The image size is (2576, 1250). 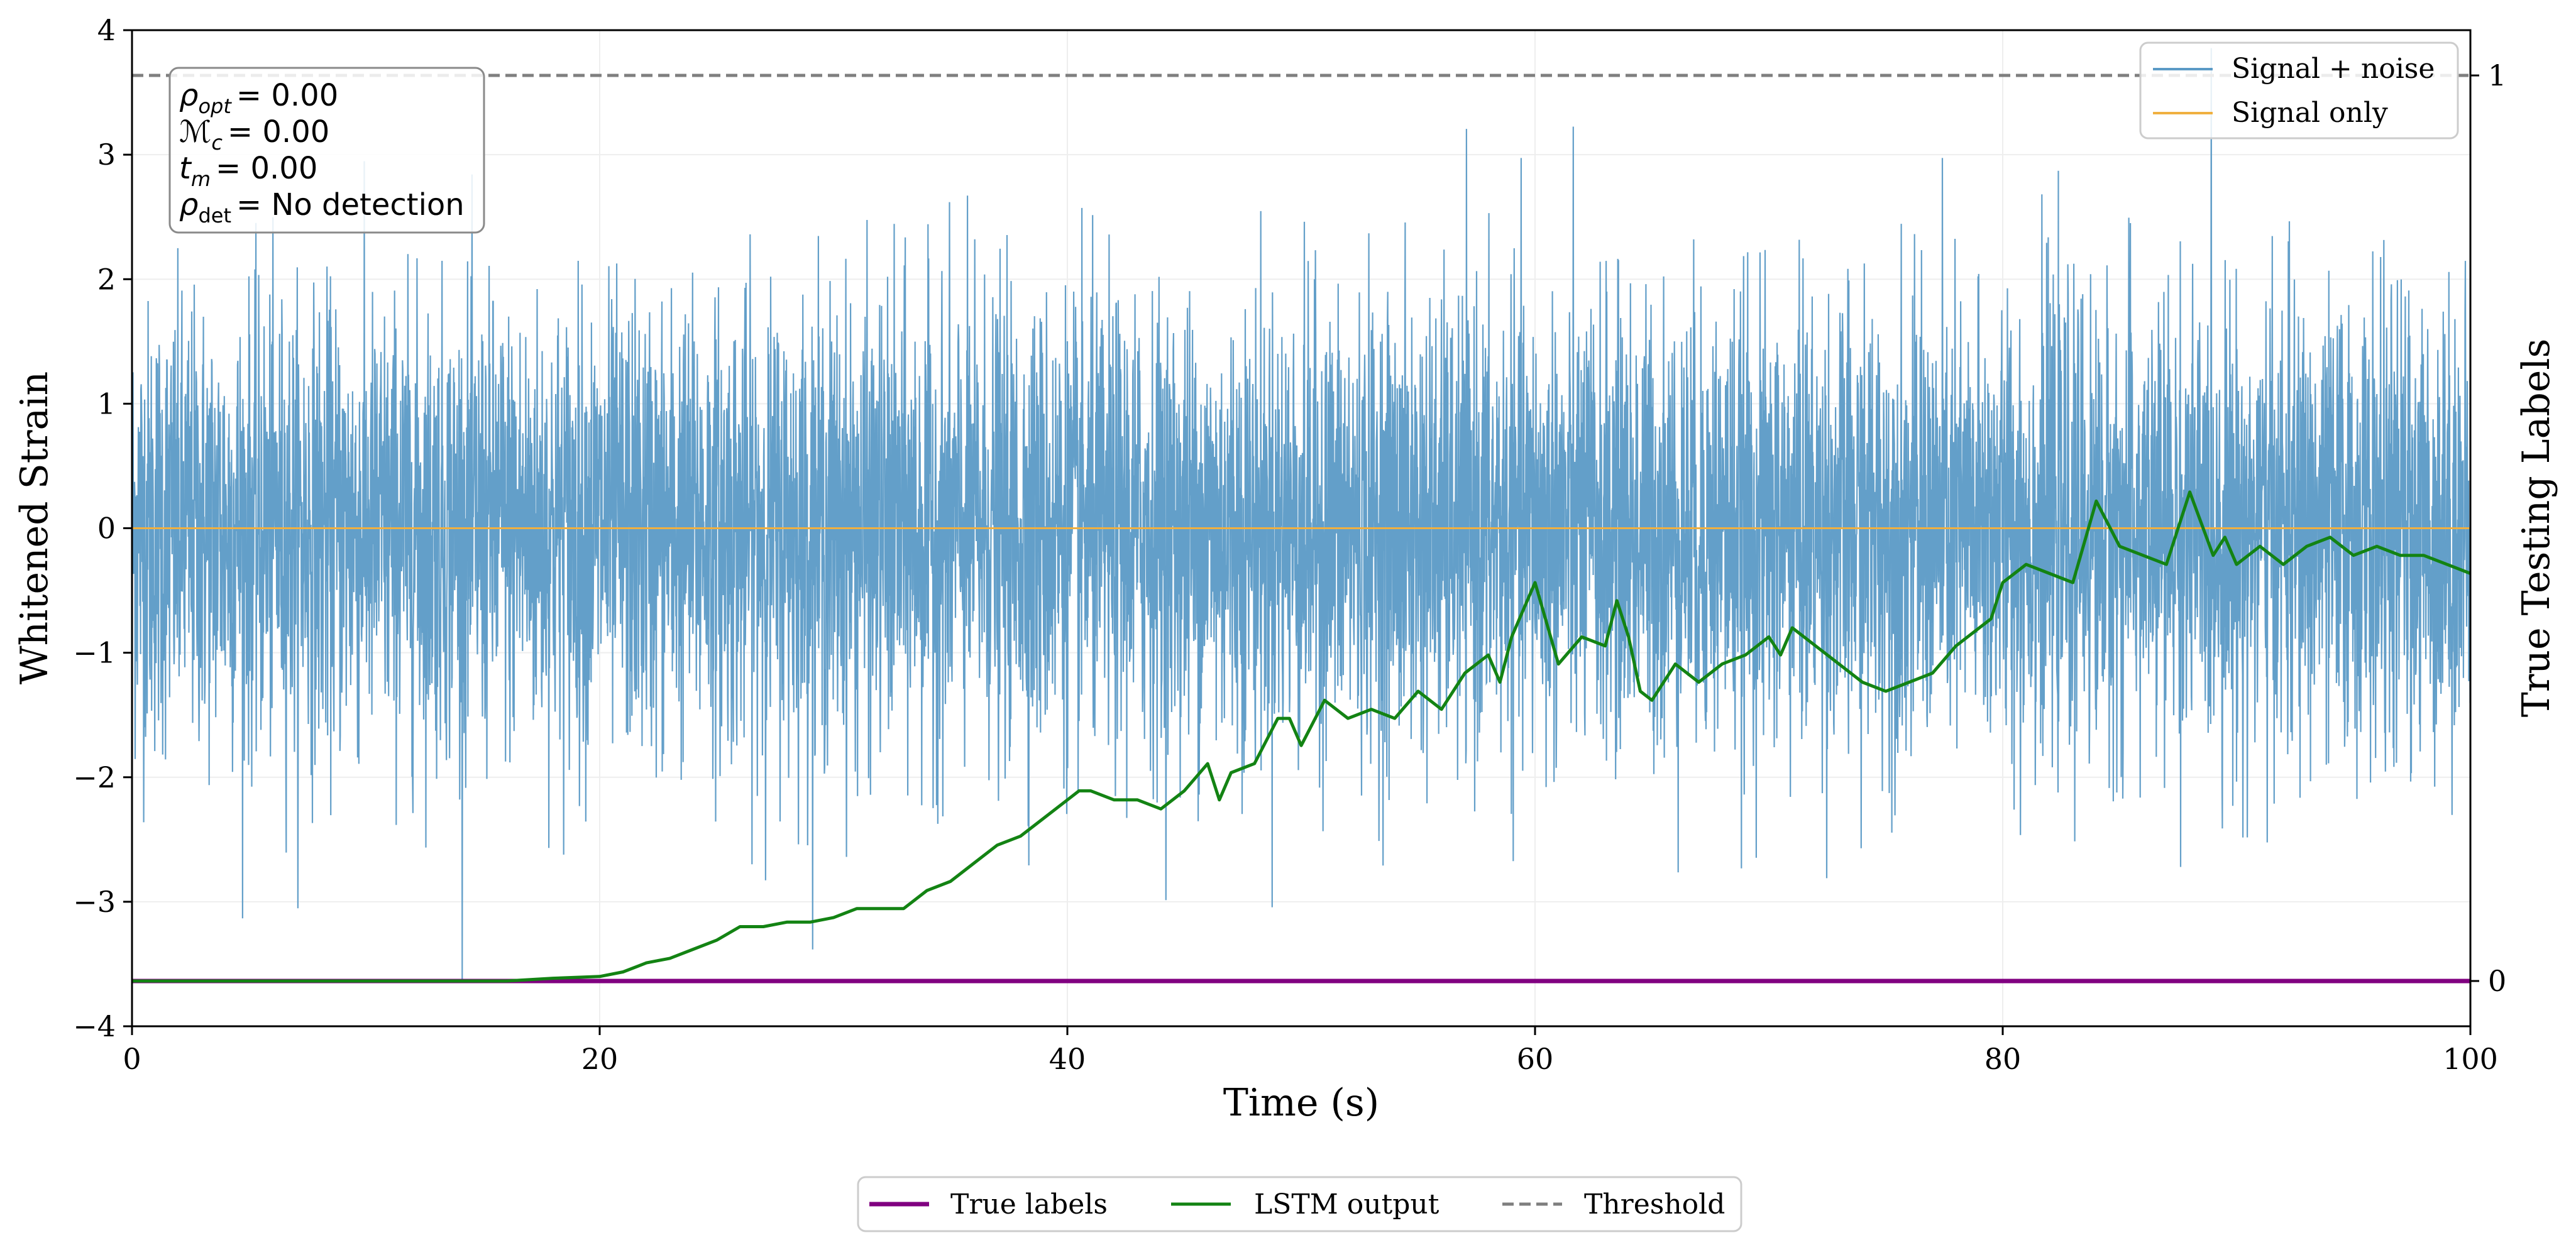 I want to click on legend-label-signal-noise: Signal + noise, so click(x=2333, y=69).